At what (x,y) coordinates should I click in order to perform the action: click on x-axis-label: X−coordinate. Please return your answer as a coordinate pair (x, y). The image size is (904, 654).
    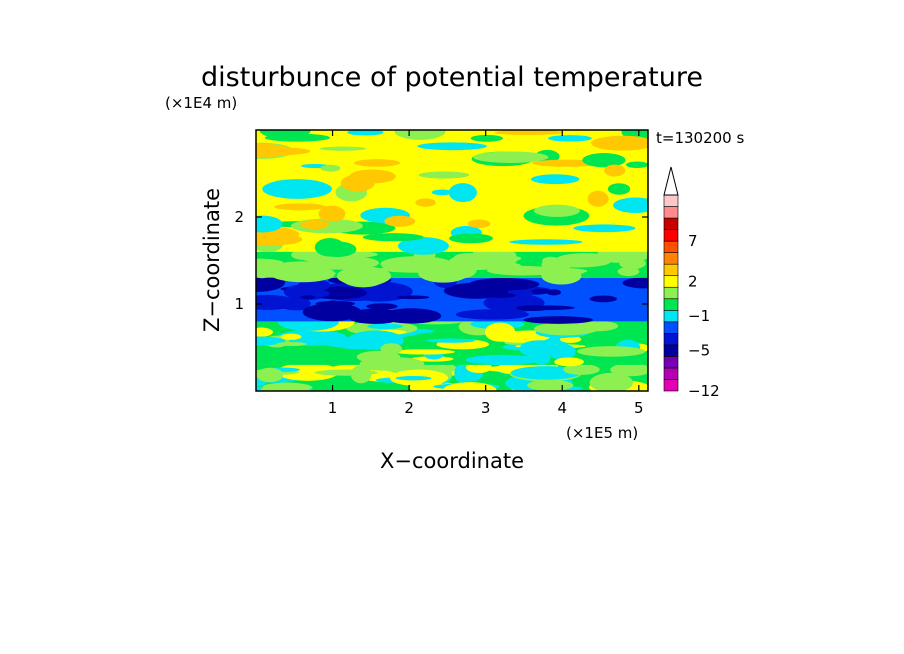
    Looking at the image, I should click on (452, 461).